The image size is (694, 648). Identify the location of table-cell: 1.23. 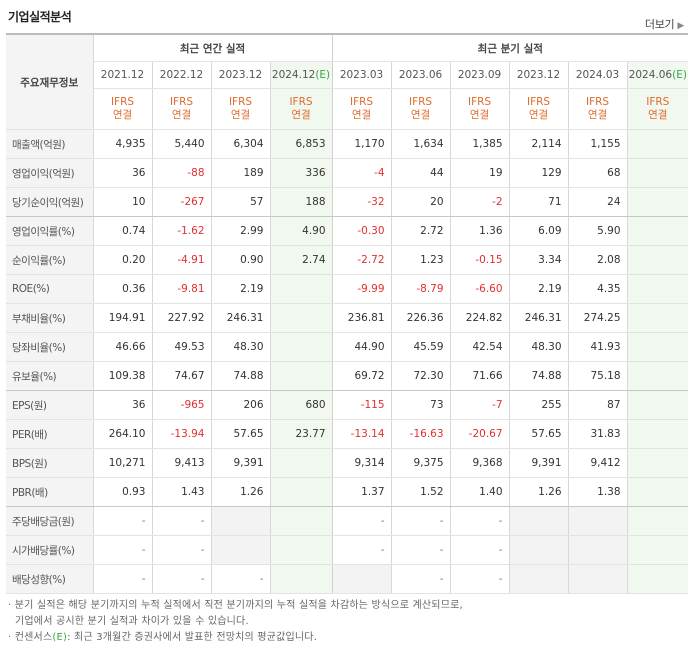
(420, 260).